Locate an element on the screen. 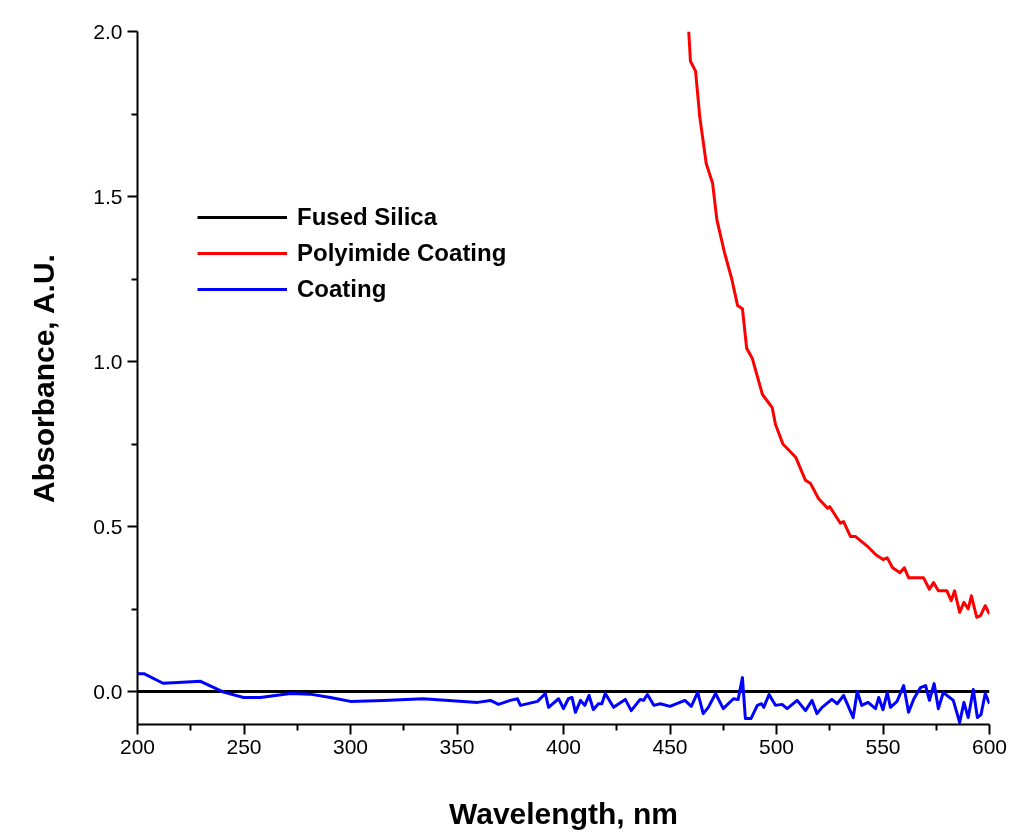 This screenshot has width=1015, height=838. legend-label: Coating is located at coordinates (342, 289).